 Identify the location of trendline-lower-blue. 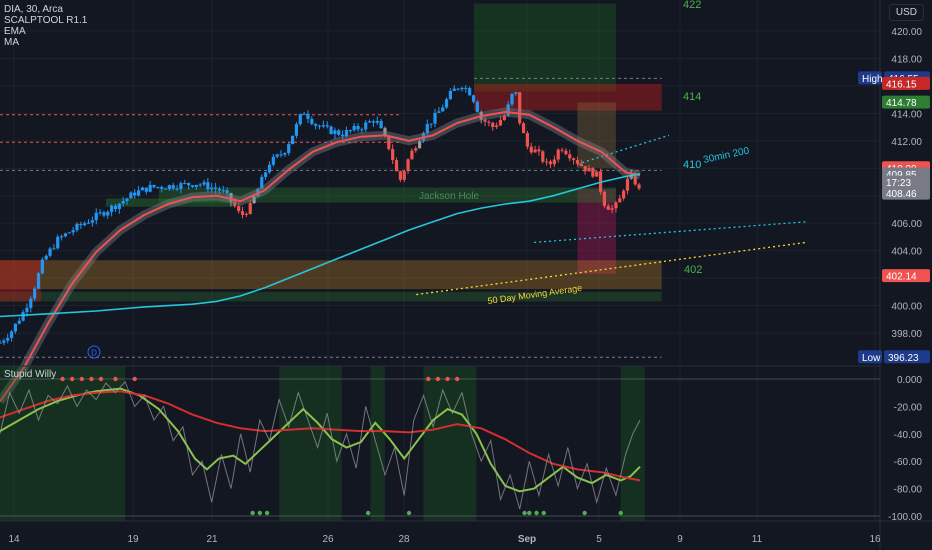
(670, 232).